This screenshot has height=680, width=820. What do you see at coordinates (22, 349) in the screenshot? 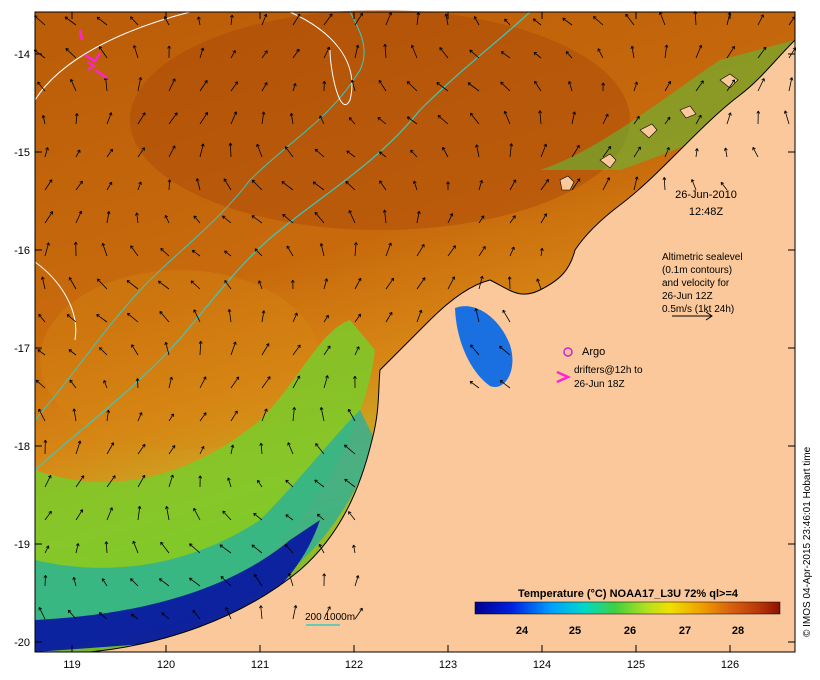
I see `lat-tick-label: -17` at bounding box center [22, 349].